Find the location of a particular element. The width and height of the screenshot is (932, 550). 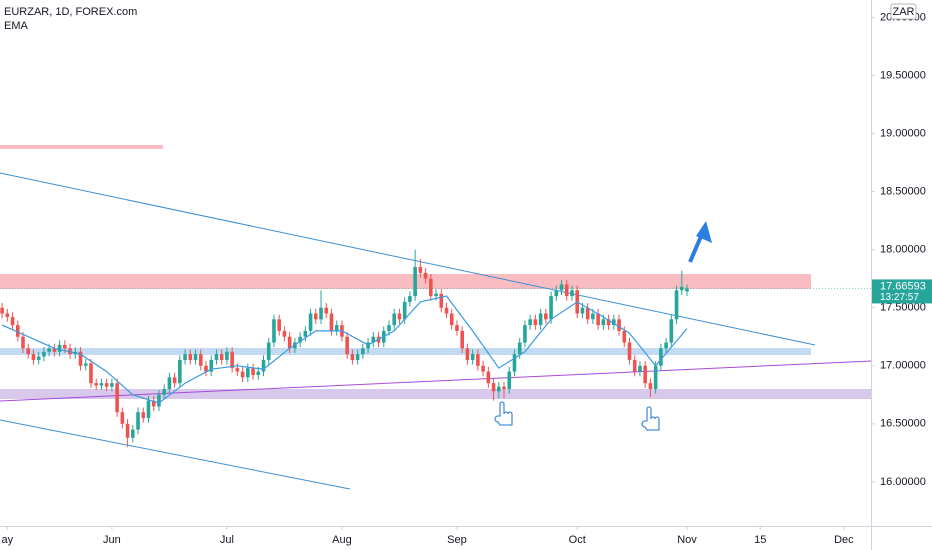

currency-box is located at coordinates (903, 11).